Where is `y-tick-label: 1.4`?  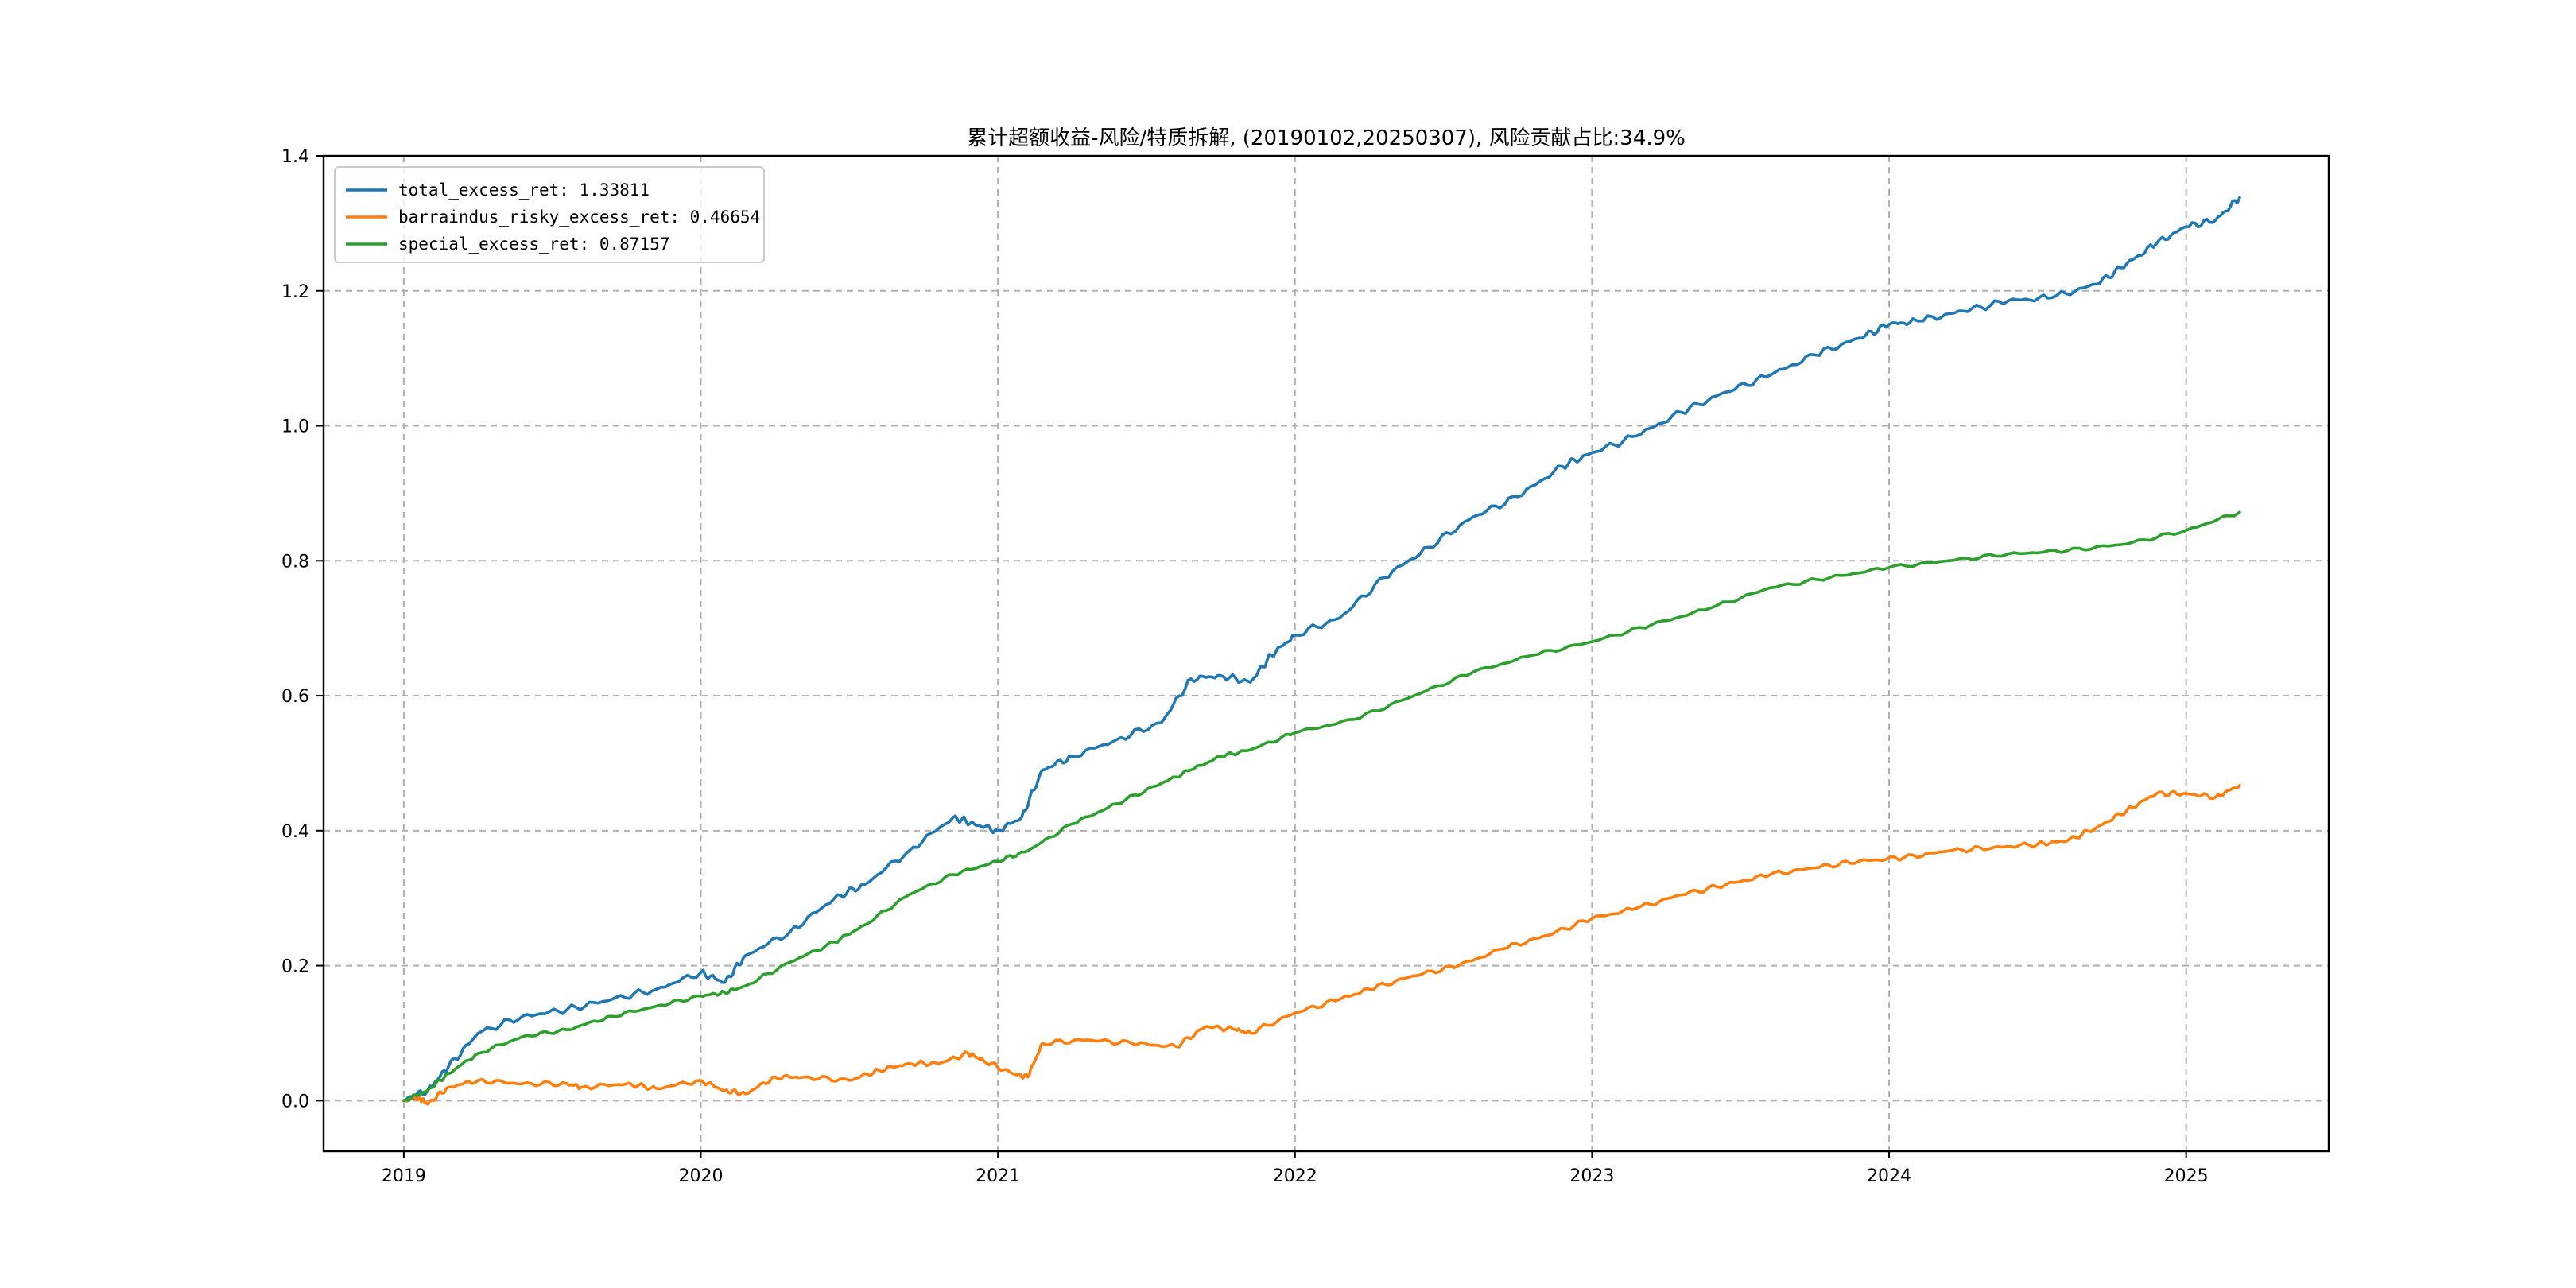 y-tick-label: 1.4 is located at coordinates (295, 157).